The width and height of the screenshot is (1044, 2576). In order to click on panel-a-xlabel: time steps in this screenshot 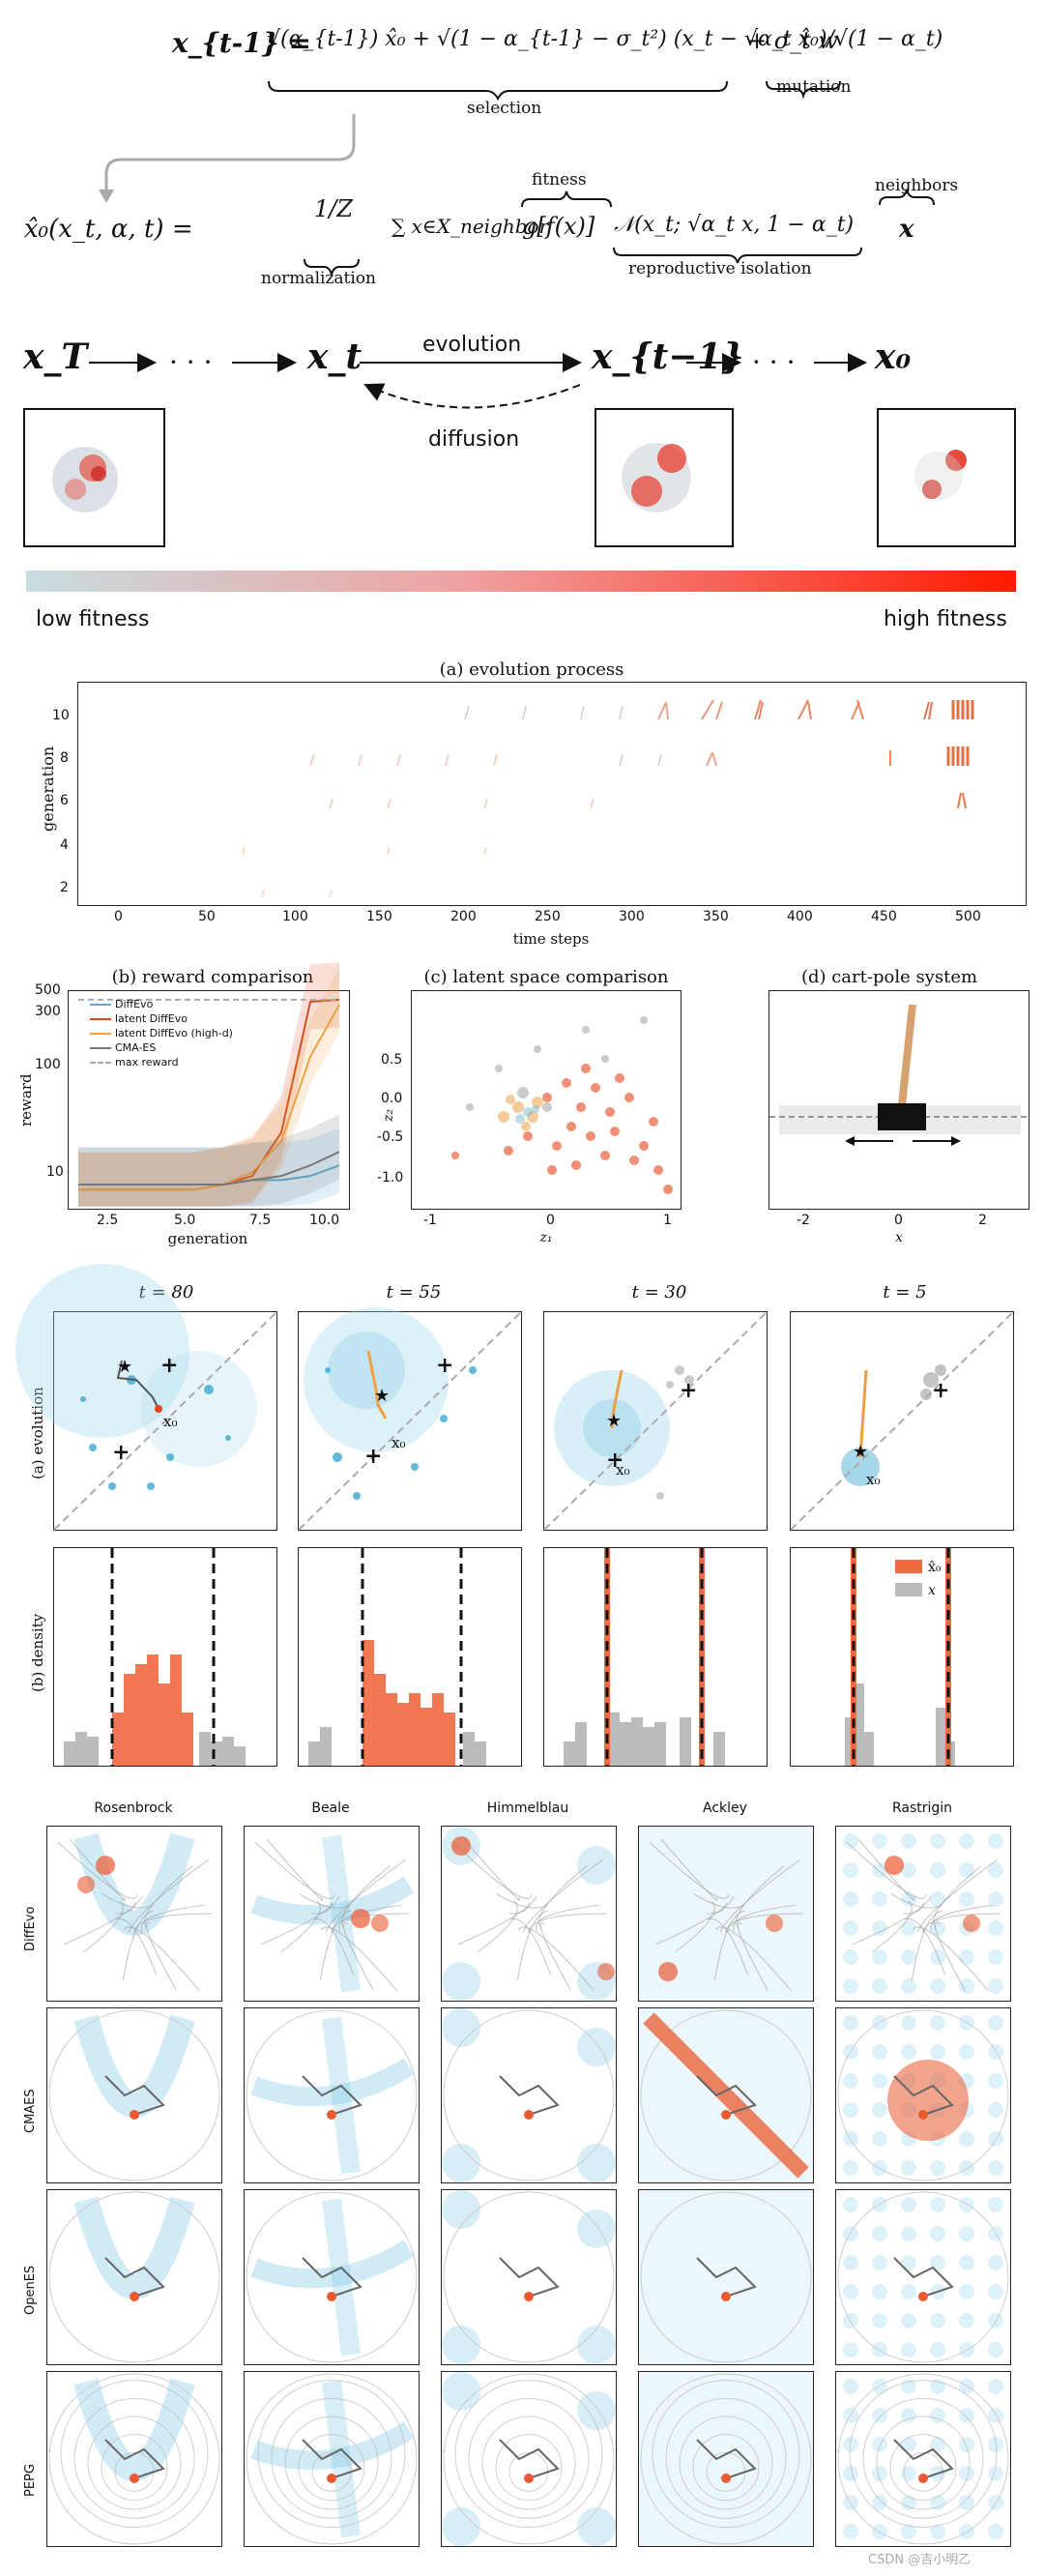, I will do `click(551, 939)`.